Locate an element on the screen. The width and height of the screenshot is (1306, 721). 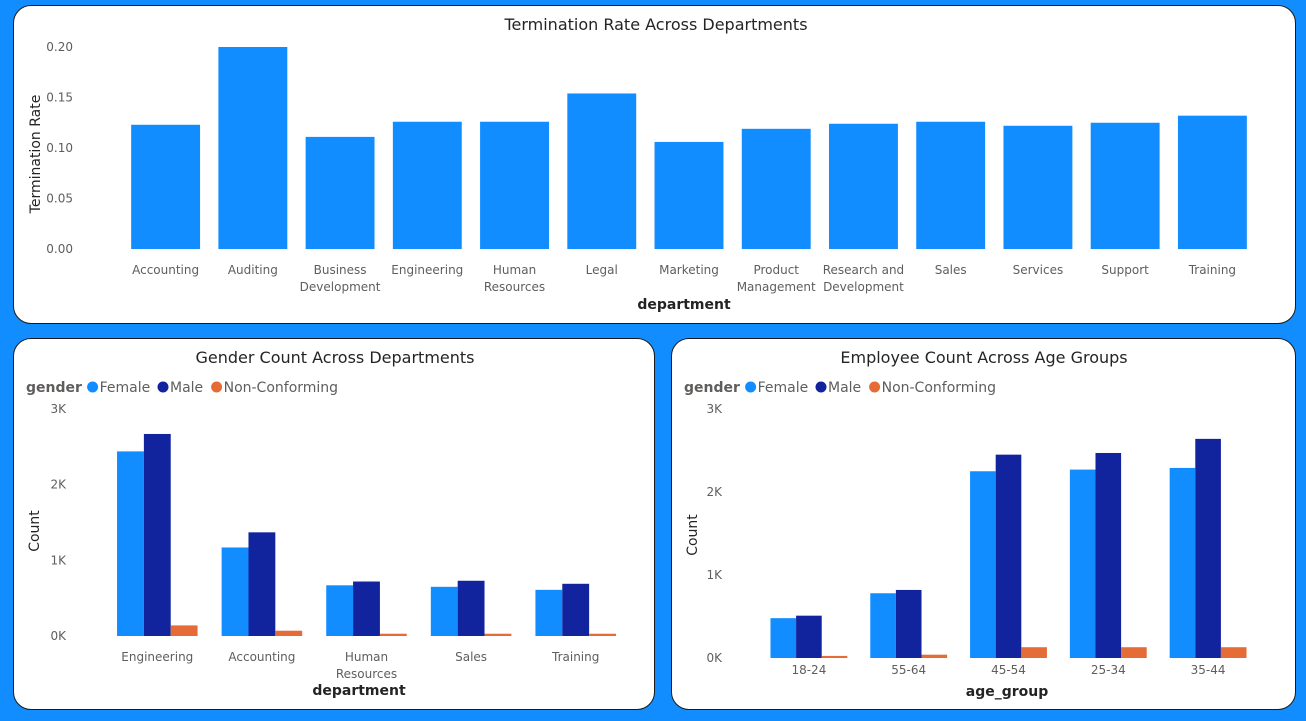
bar-non-conforming-sales is located at coordinates (498, 634).